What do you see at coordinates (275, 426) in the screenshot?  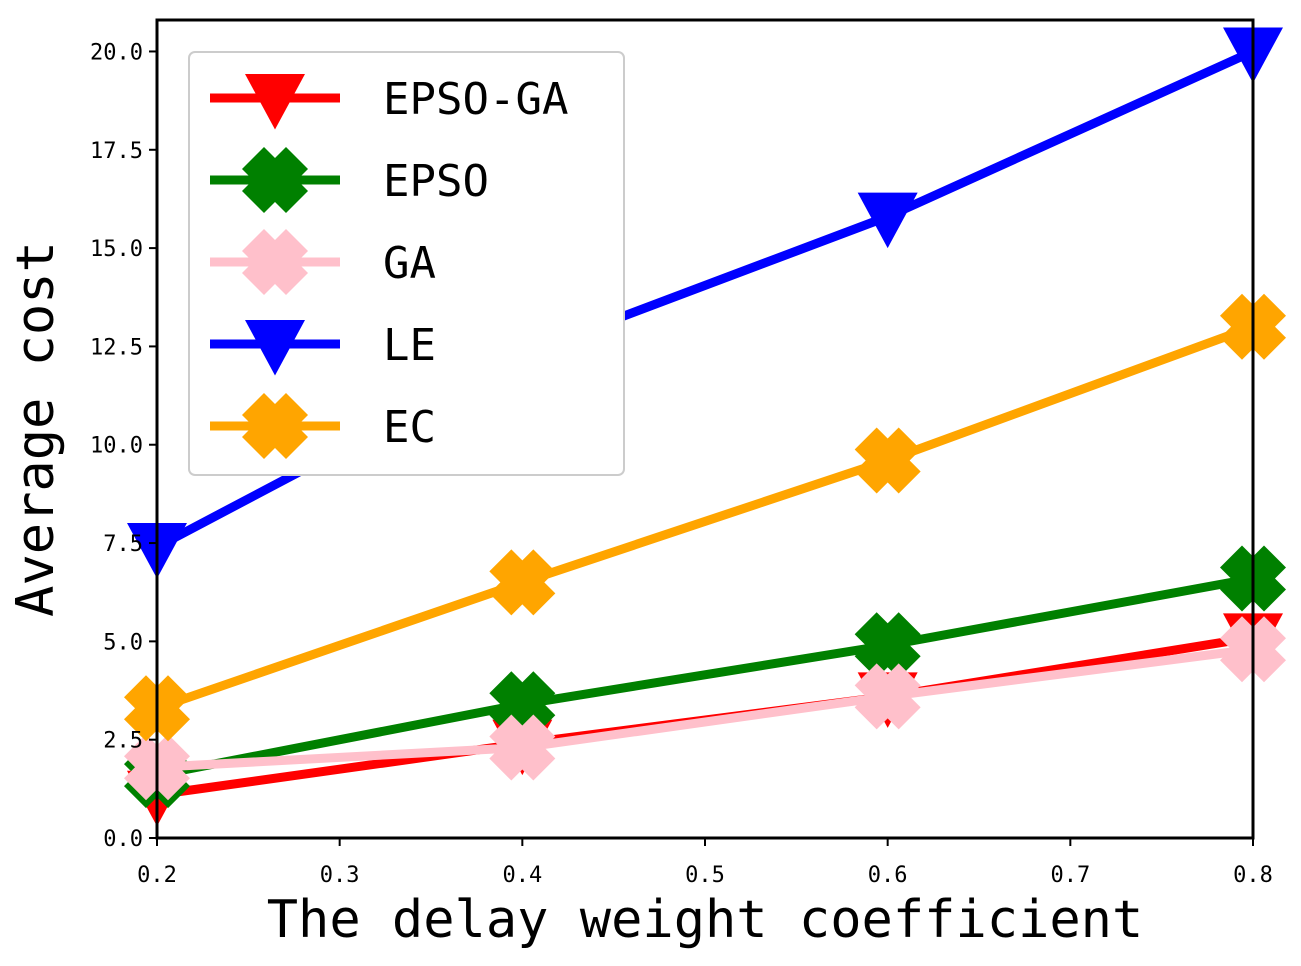 I see `legend-marker-ec` at bounding box center [275, 426].